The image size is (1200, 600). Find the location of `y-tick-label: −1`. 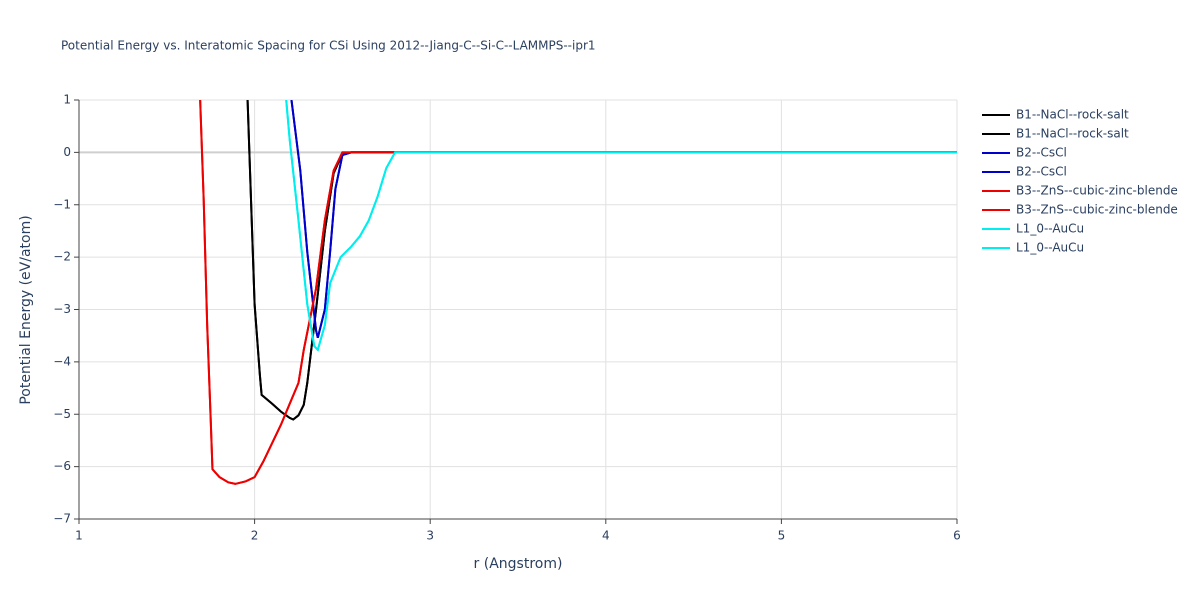

y-tick-label: −1 is located at coordinates (62, 204).